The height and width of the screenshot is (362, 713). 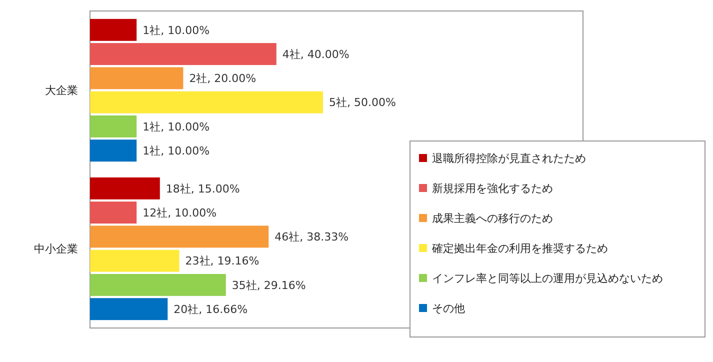 I want to click on data-label: 23社, 19.16%, so click(x=222, y=261).